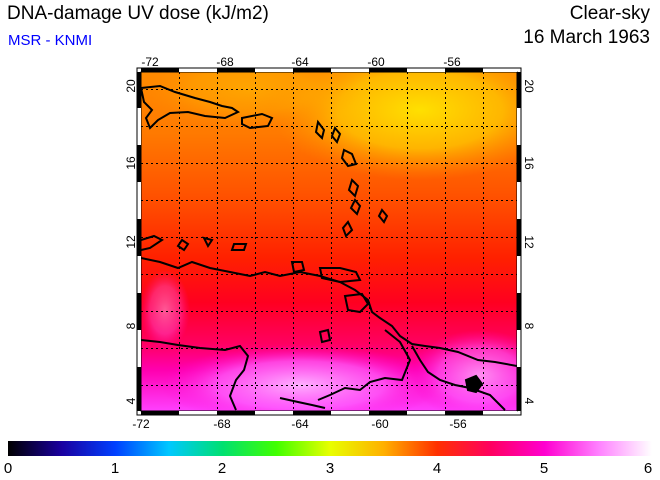  What do you see at coordinates (225, 62) in the screenshot?
I see `lon-tick-top: -68` at bounding box center [225, 62].